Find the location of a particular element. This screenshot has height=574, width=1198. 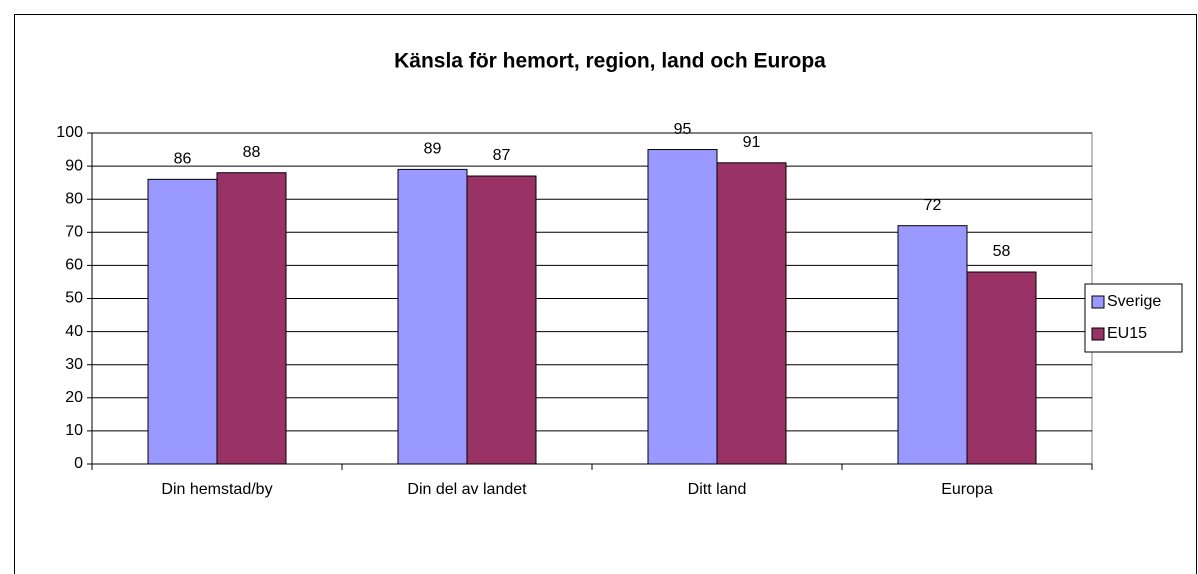

y-tick-label: 90 is located at coordinates (74, 165).